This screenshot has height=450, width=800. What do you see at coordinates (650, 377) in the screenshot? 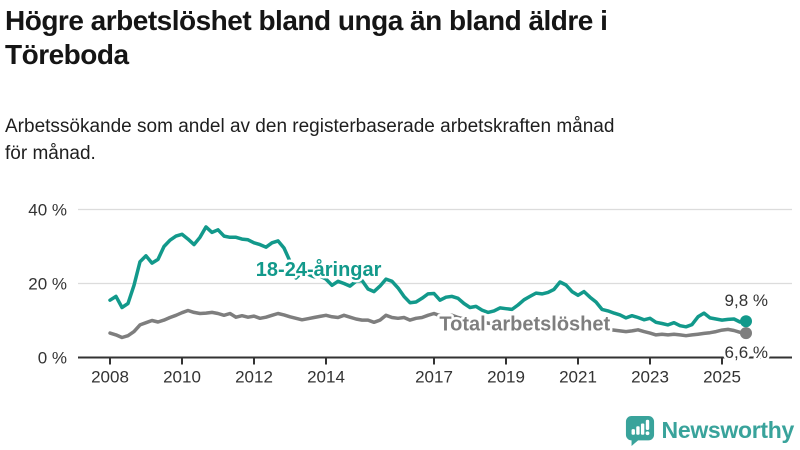
I see `x-tick-label: 2023` at bounding box center [650, 377].